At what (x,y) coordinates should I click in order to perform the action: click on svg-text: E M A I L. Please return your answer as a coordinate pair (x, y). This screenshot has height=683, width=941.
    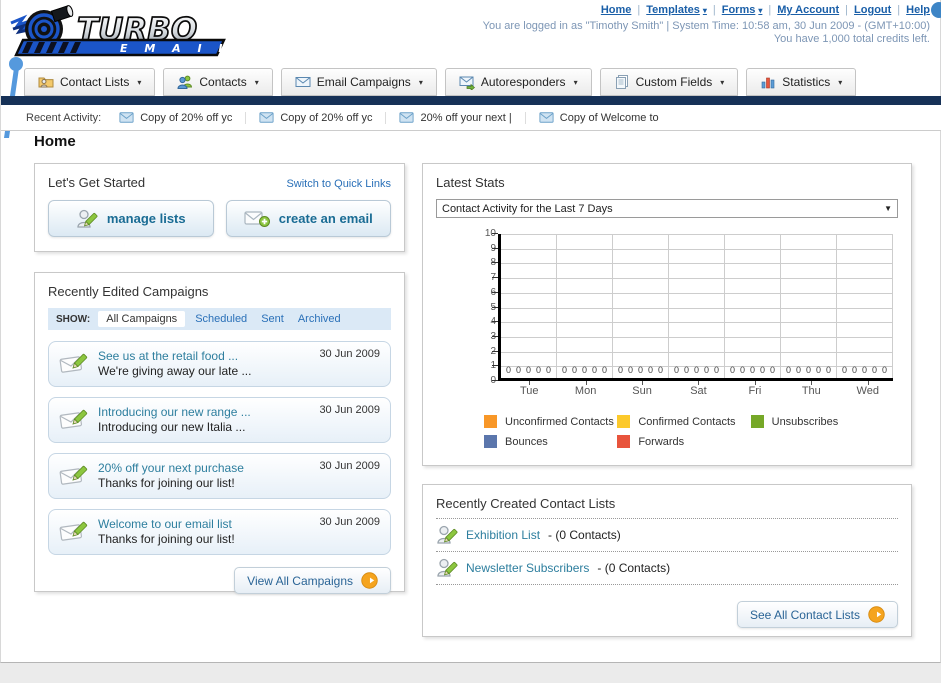
    Looking at the image, I should click on (176, 48).